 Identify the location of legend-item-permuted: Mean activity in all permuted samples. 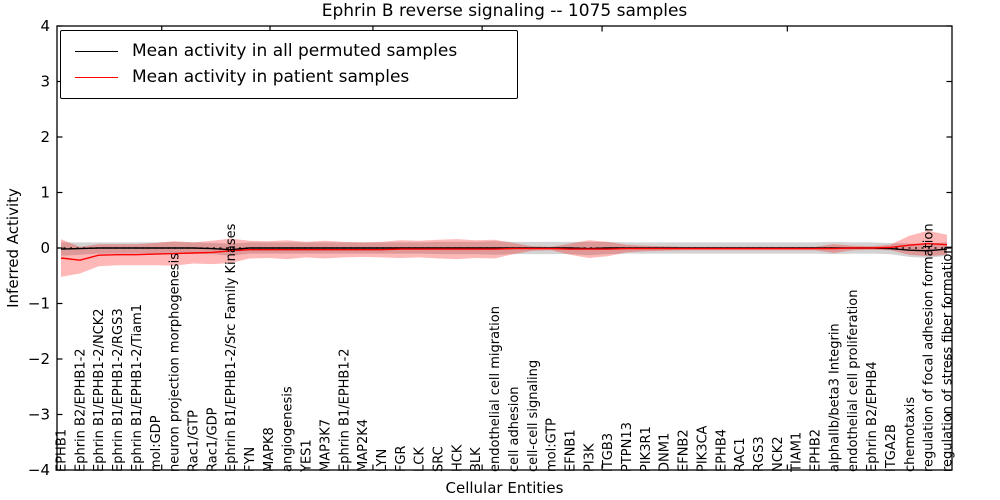
(296, 51).